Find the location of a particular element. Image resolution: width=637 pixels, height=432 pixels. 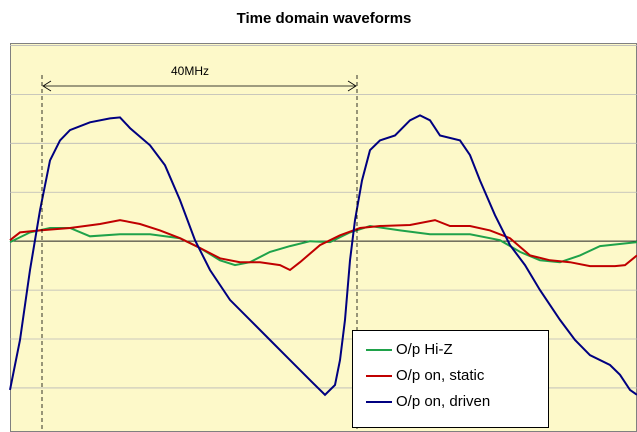

legend-box is located at coordinates (450, 379).